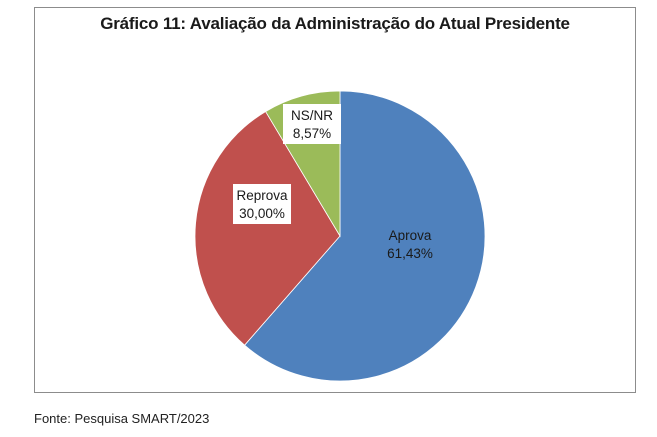 This screenshot has width=657, height=437. Describe the element at coordinates (312, 133) in the screenshot. I see `slice-value: 8,57%` at that location.